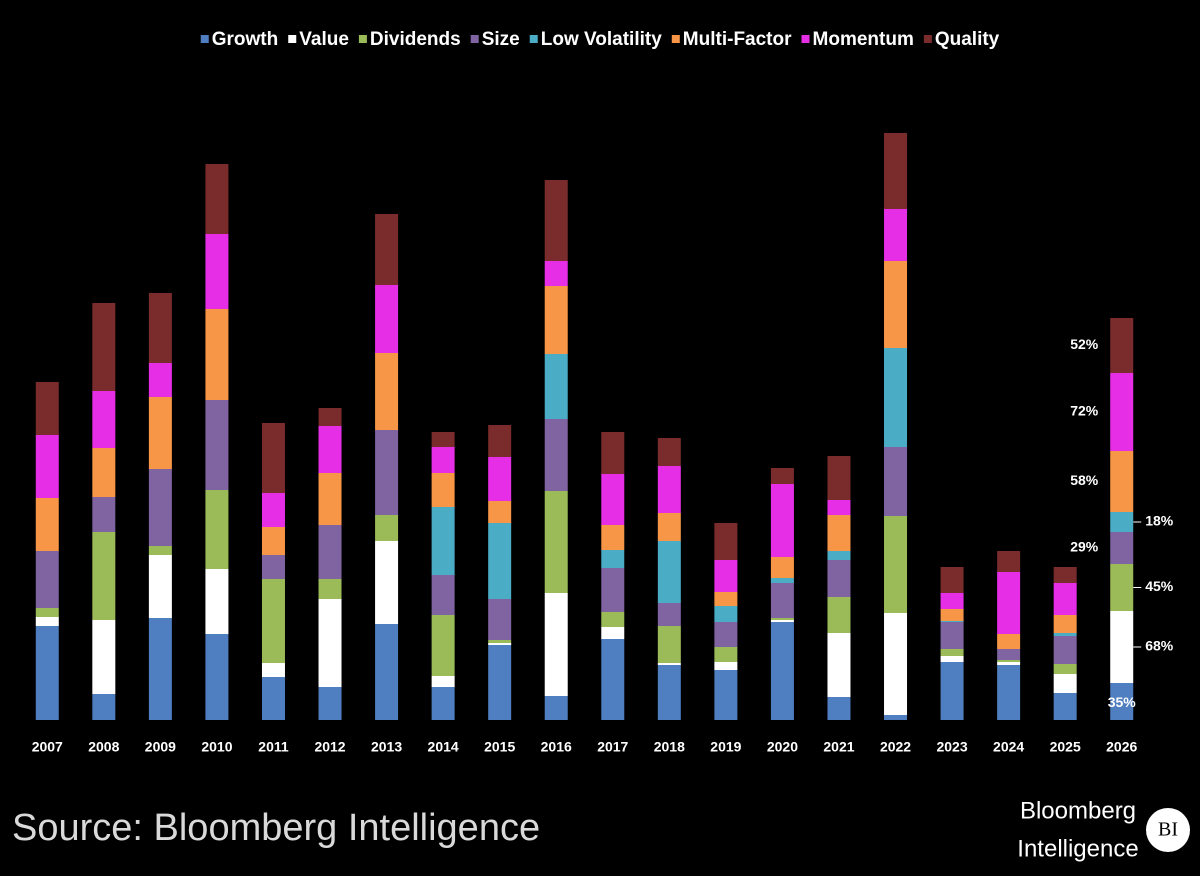 The height and width of the screenshot is (876, 1200). Describe the element at coordinates (1065, 747) in the screenshot. I see `x-tick-label: 2025` at that location.